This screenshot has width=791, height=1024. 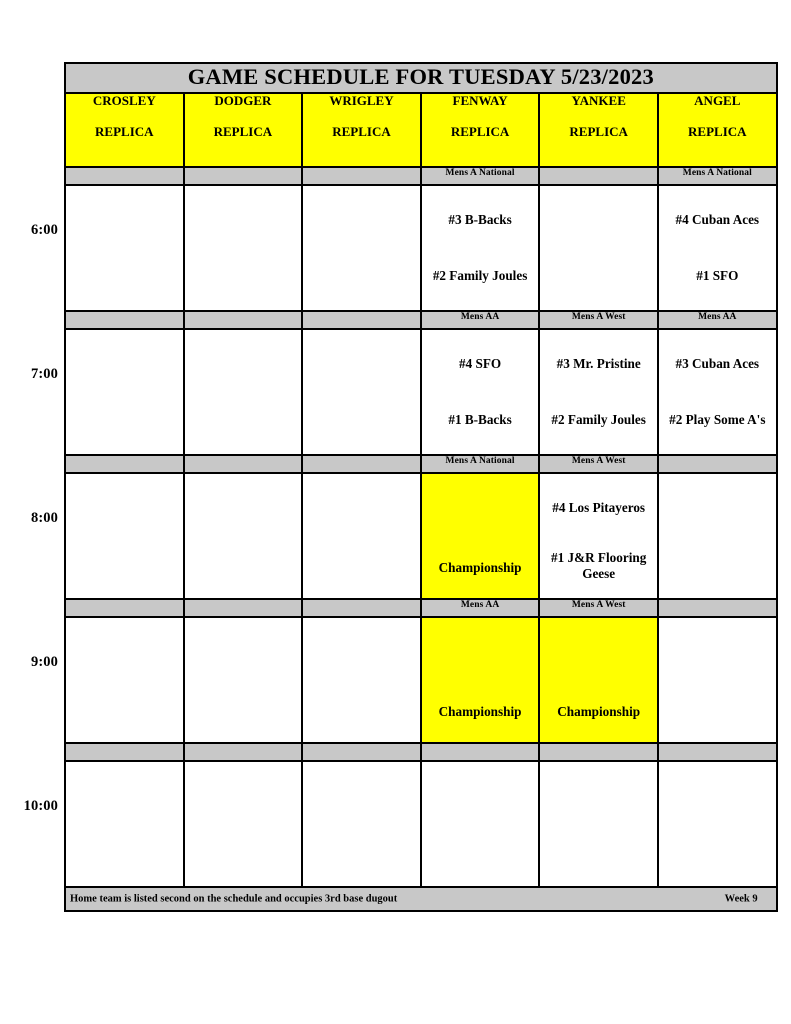 What do you see at coordinates (361, 100) in the screenshot?
I see `venue-name-line1: WRIGLEY` at bounding box center [361, 100].